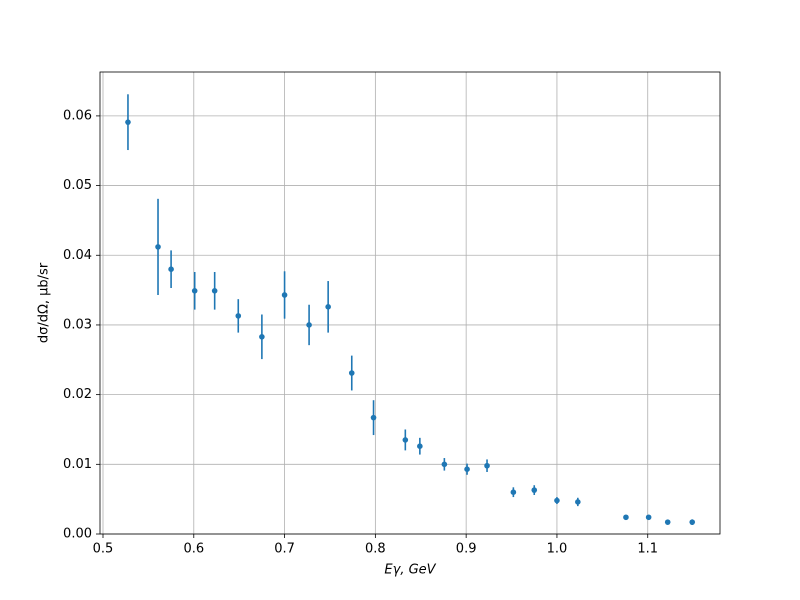 This screenshot has height=600, width=800. I want to click on x-tick-label: 0.7, so click(284, 549).